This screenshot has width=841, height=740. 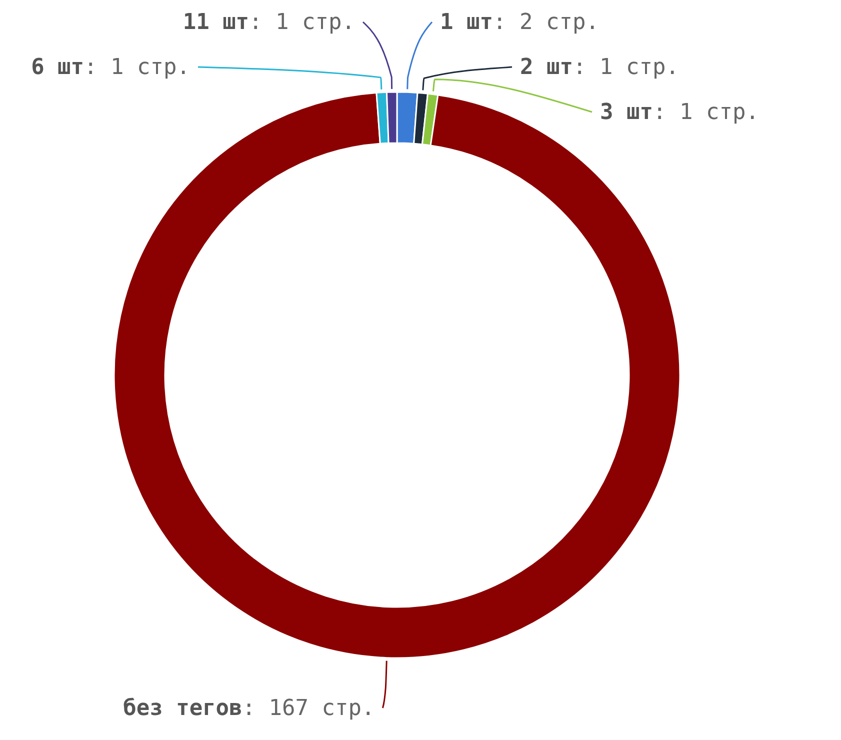 I want to click on slice-label: 1 шт, so click(x=466, y=22).